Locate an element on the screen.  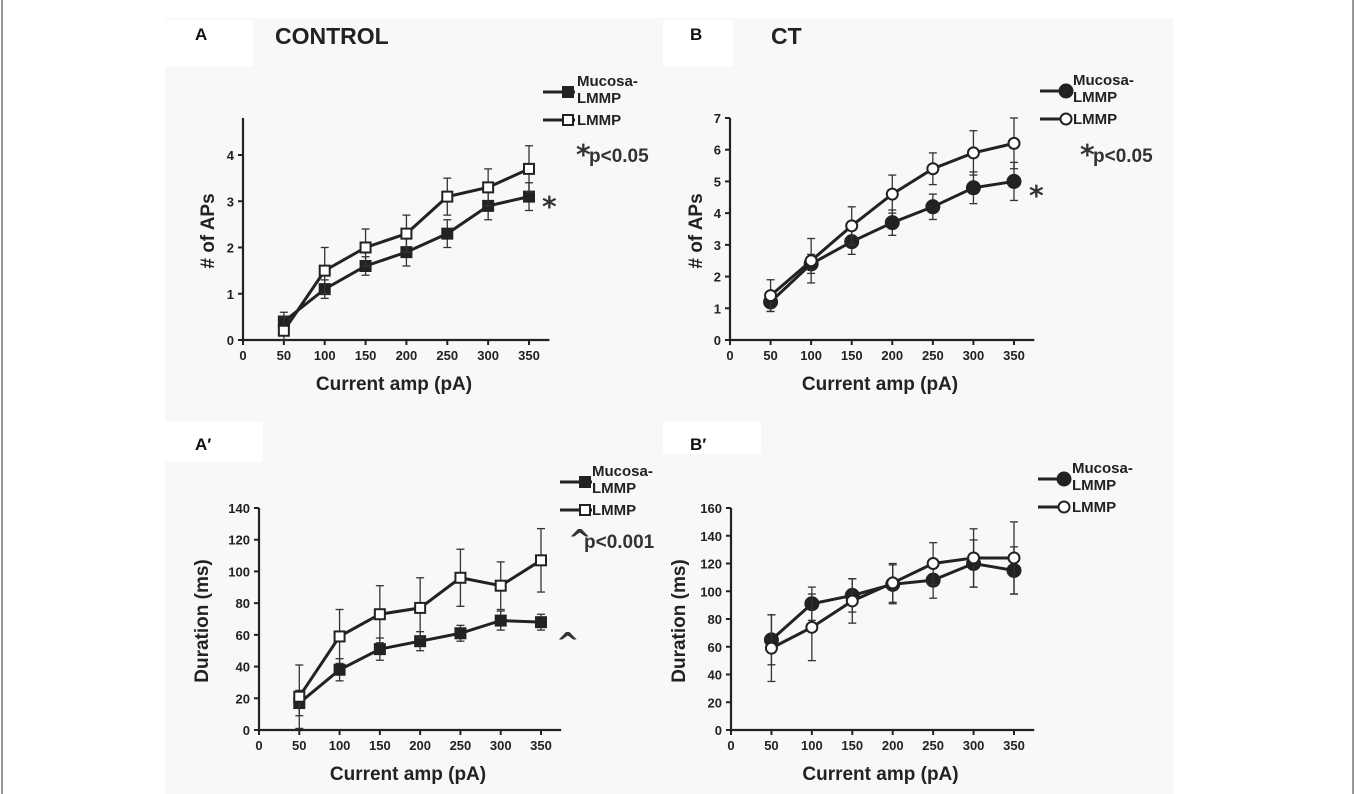
y-tick-label: 160 is located at coordinates (711, 508).